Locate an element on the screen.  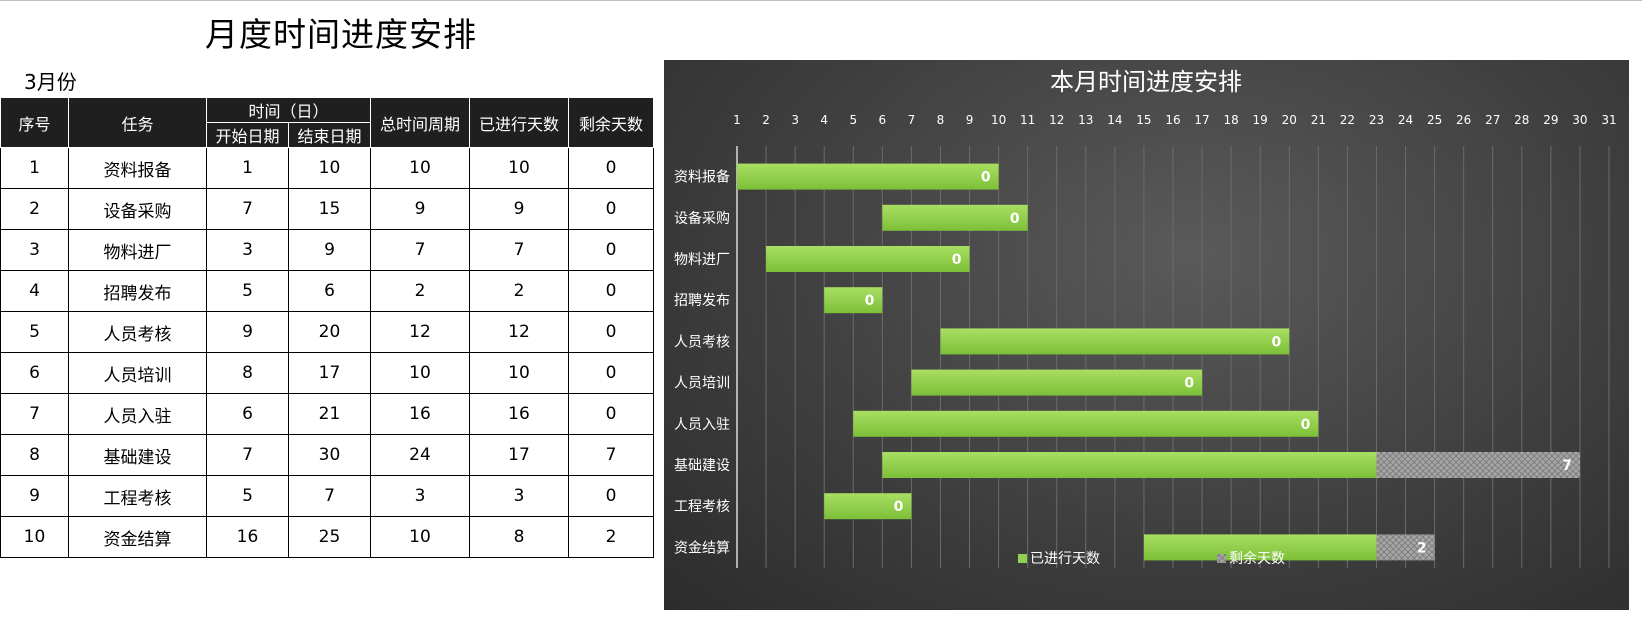
cell-index: 8 is located at coordinates (34, 455).